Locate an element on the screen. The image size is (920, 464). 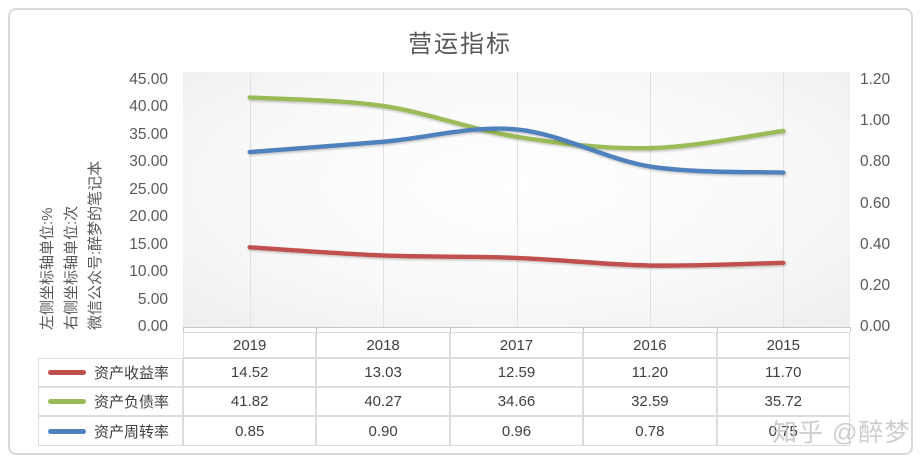
legend-cell: 资产负债率 is located at coordinates (110, 401).